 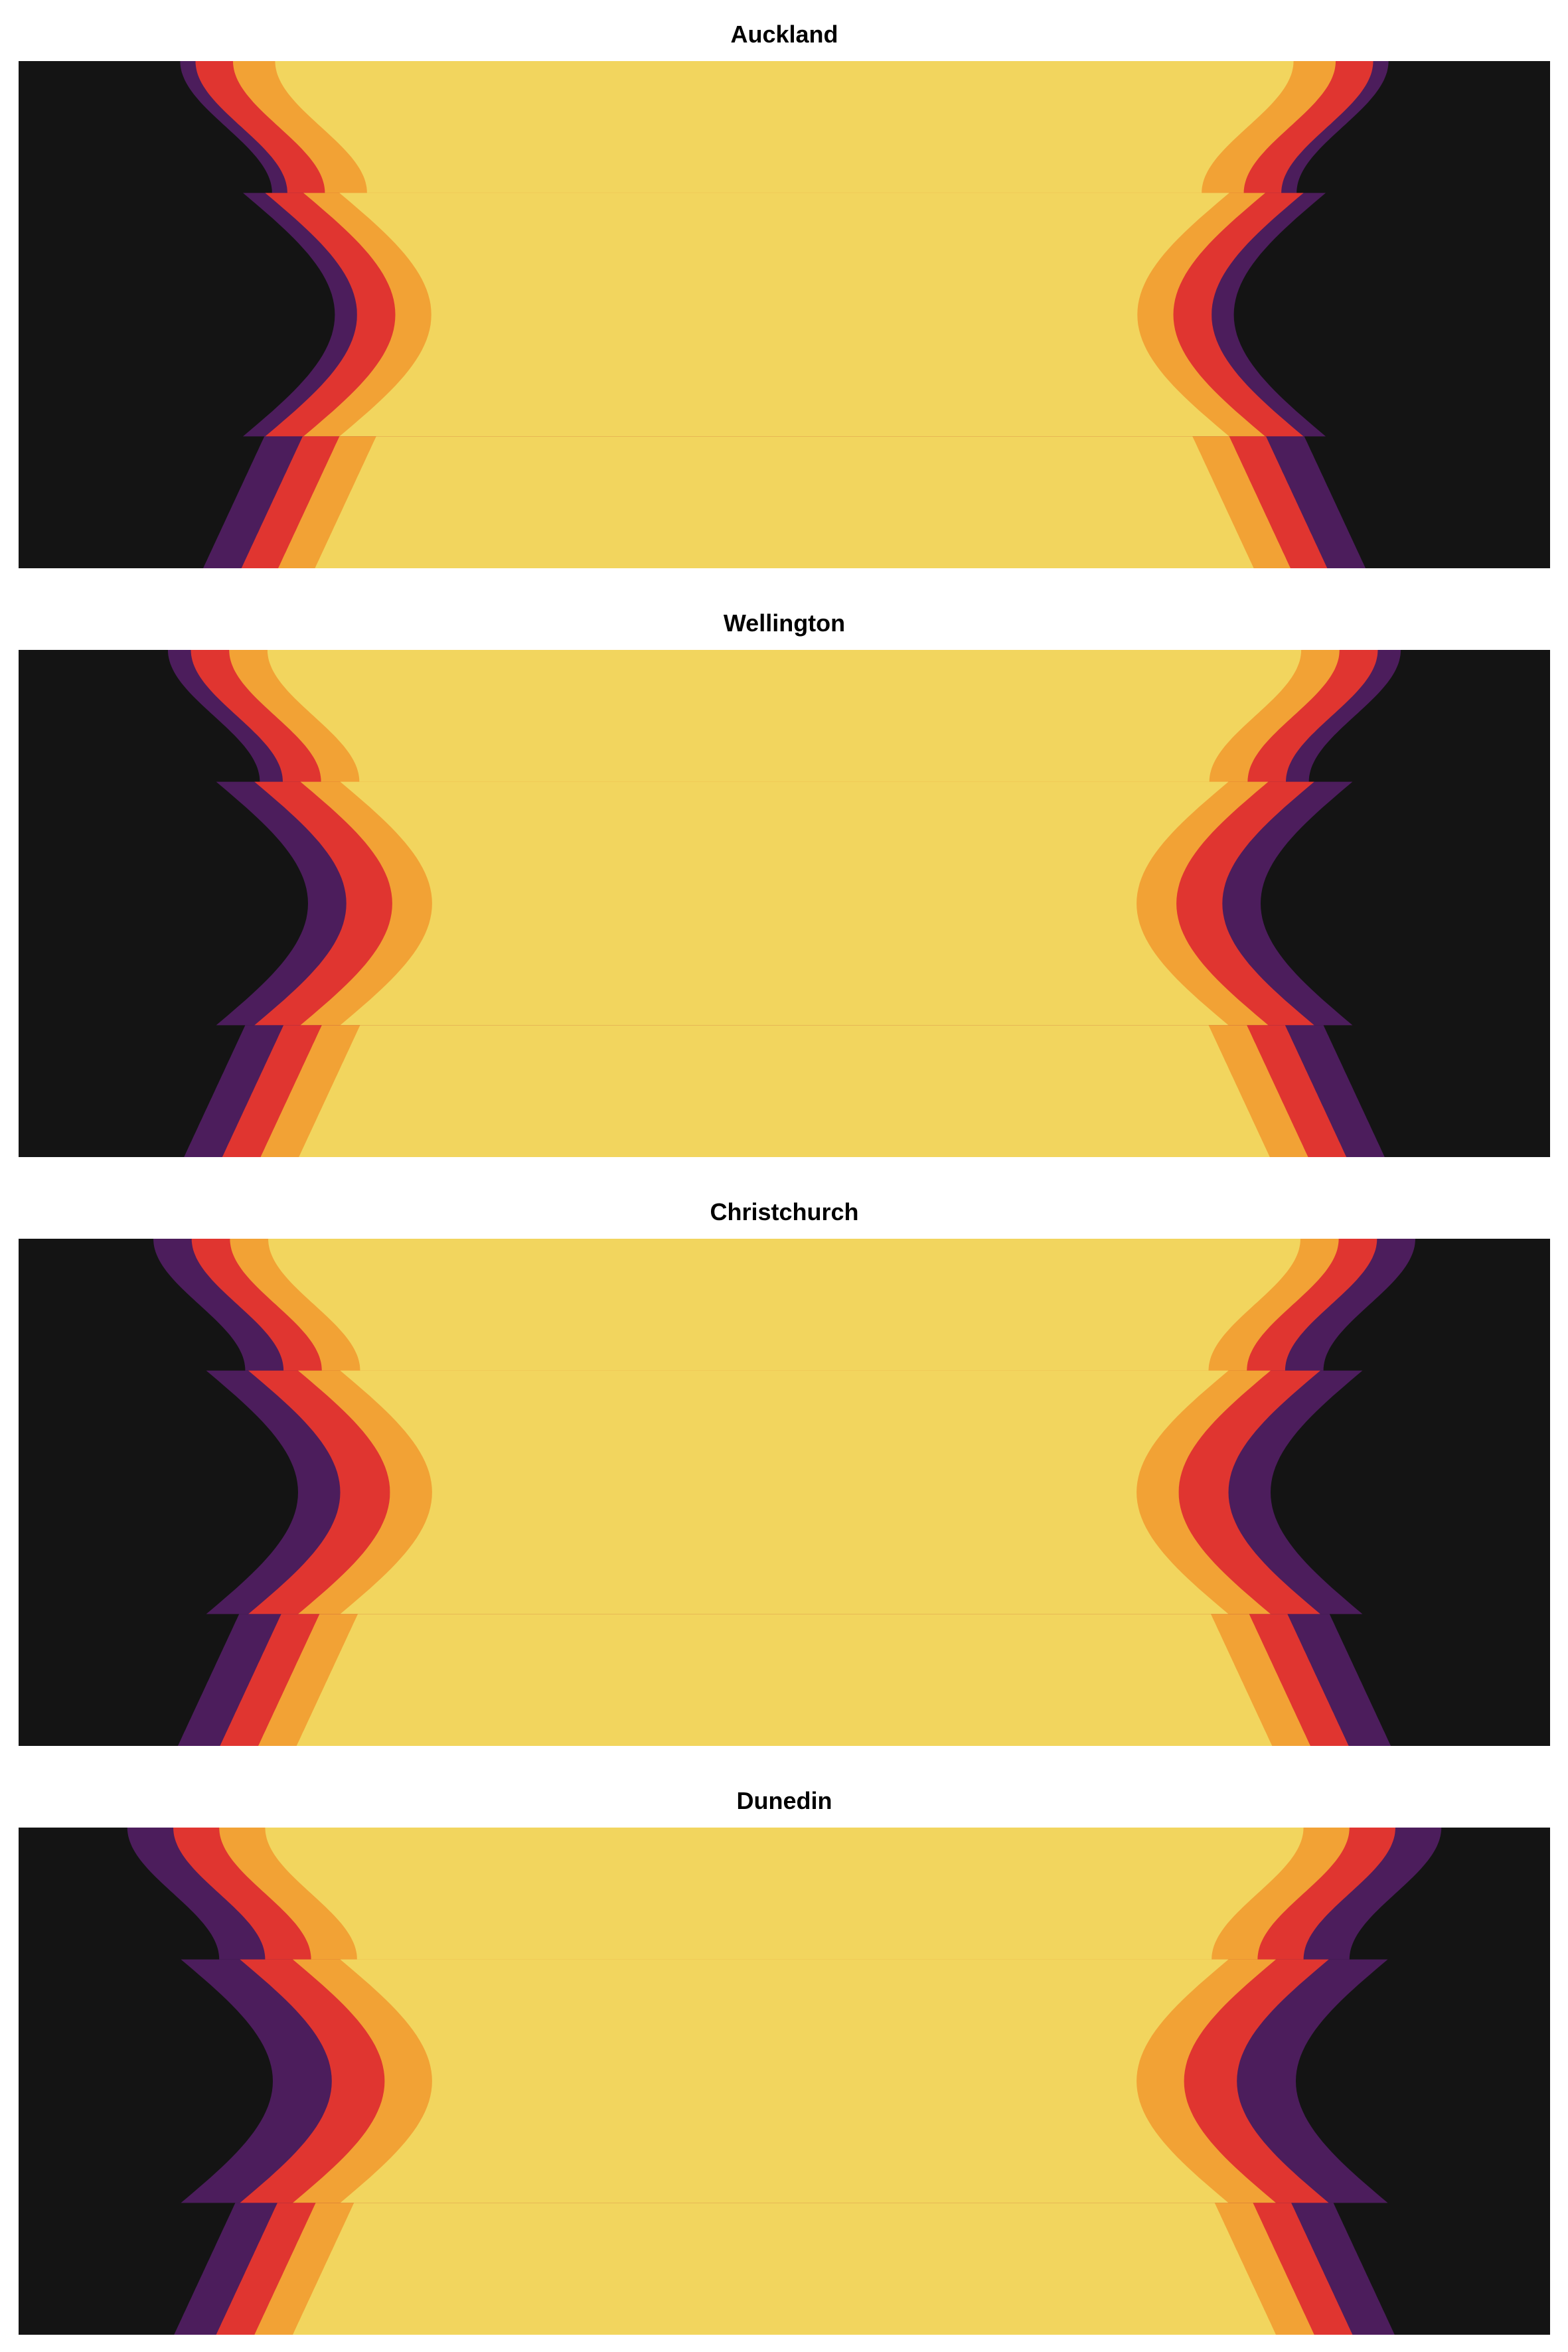 I want to click on panel-title: Christchurch, so click(x=784, y=1211).